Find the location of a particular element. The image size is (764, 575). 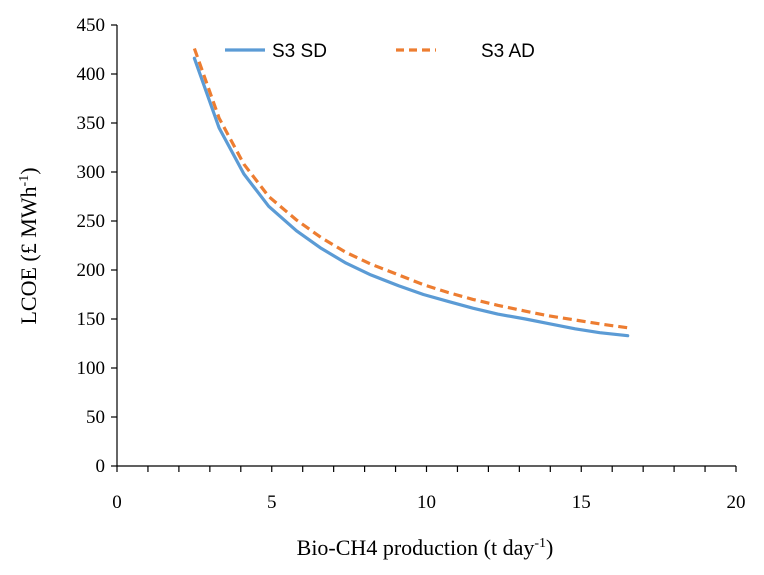

x-axis-title-main: Bio-CH4 production (t day is located at coordinates (416, 547).